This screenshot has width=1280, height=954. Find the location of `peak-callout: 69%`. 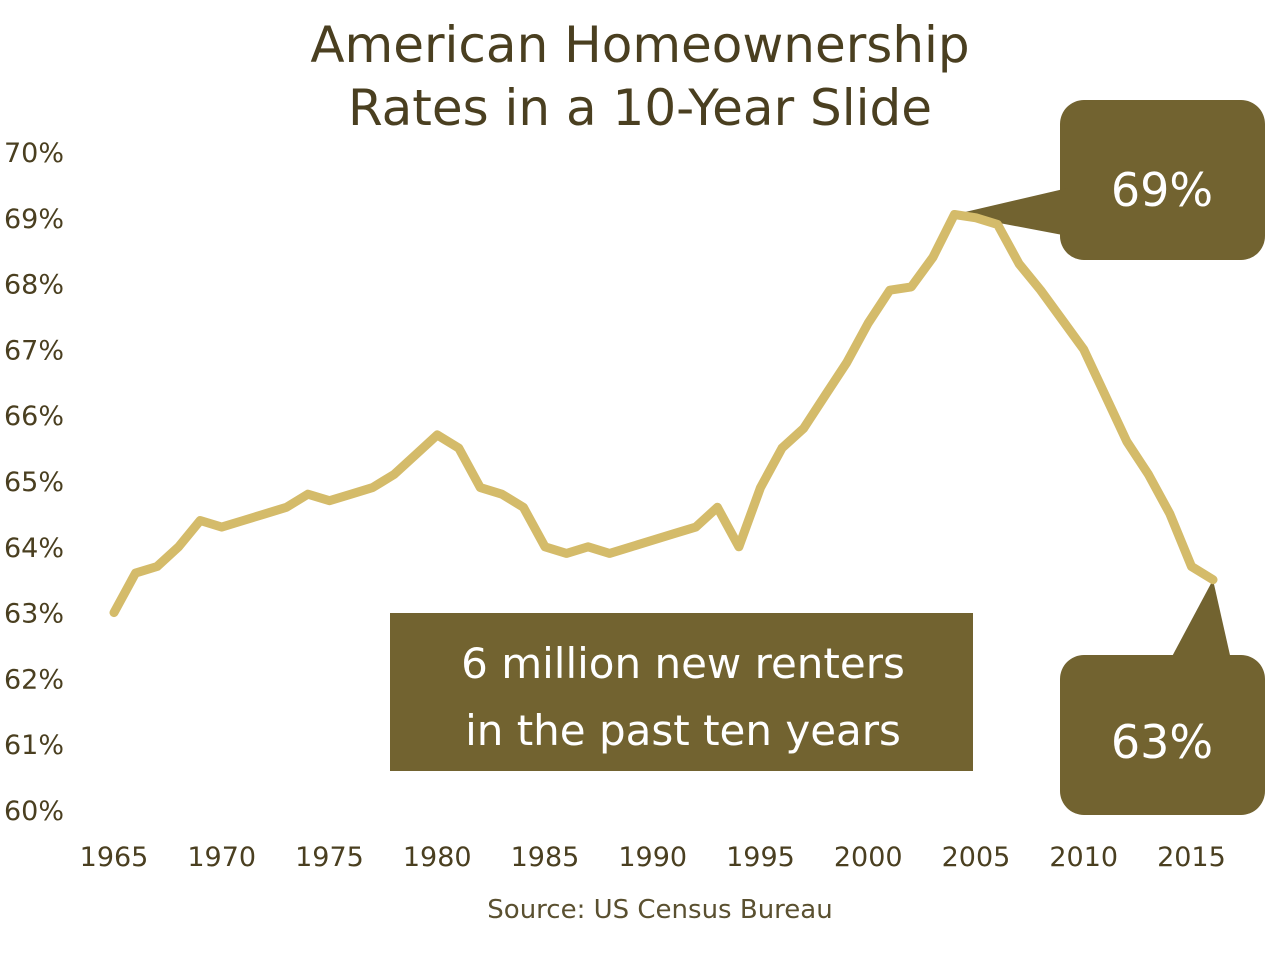

peak-callout: 69% is located at coordinates (1109, 180).